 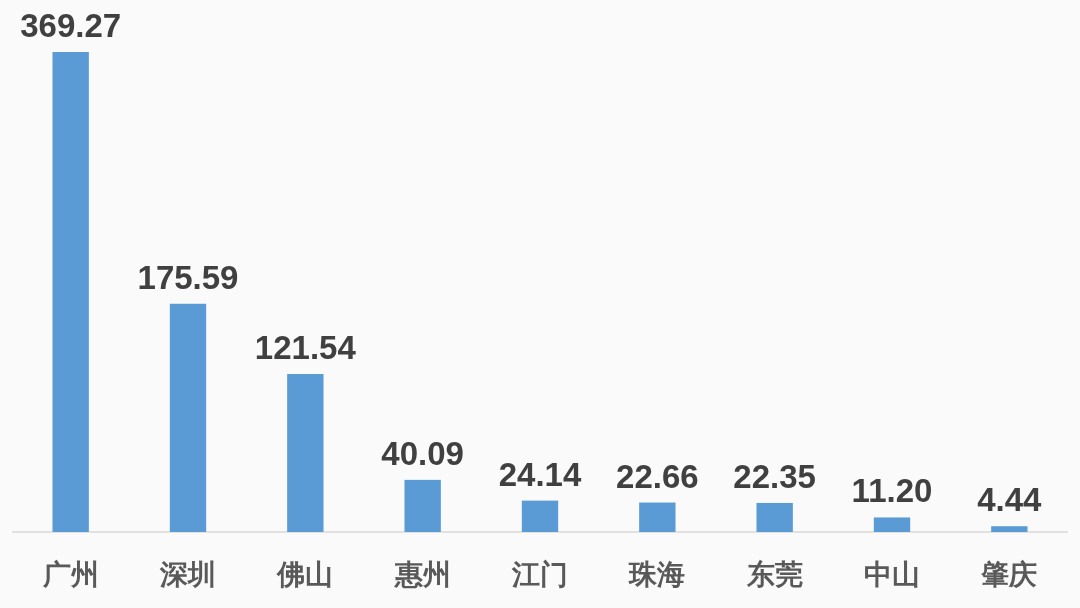 I want to click on x-tick-label: 惠州, so click(x=422, y=574).